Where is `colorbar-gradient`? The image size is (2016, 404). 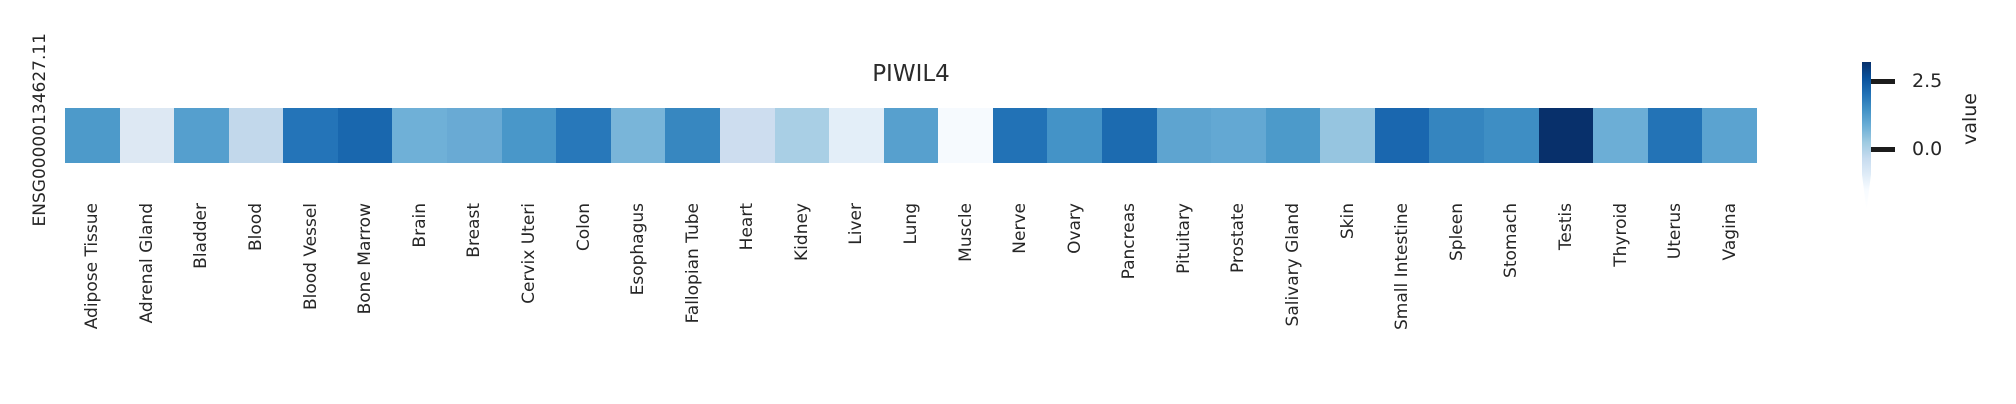
colorbar-gradient is located at coordinates (1866, 136).